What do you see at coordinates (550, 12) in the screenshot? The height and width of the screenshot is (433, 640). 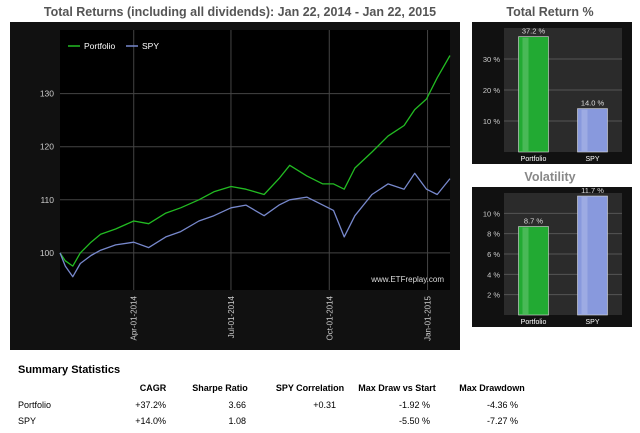 I see `total-return-title: Total Return %` at bounding box center [550, 12].